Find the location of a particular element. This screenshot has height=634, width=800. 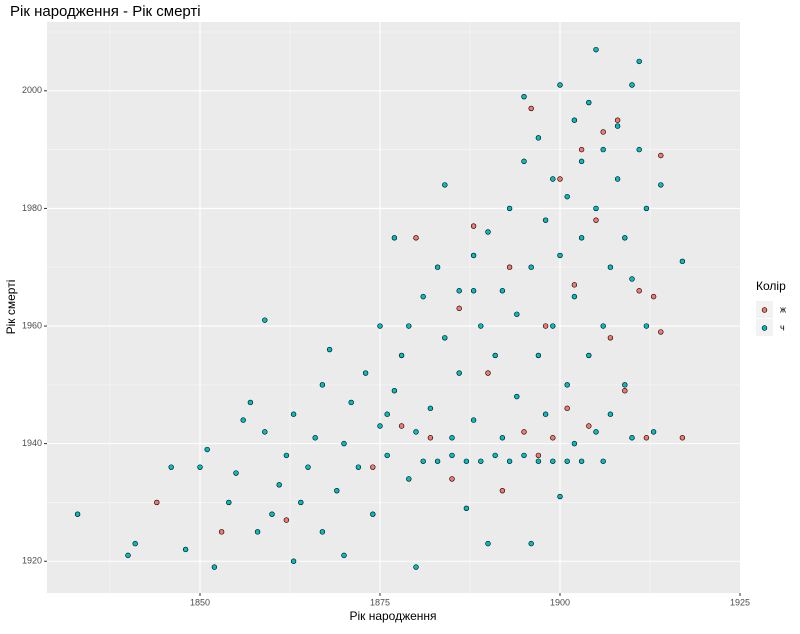

y-tick-label: 2000 is located at coordinates (32, 90).